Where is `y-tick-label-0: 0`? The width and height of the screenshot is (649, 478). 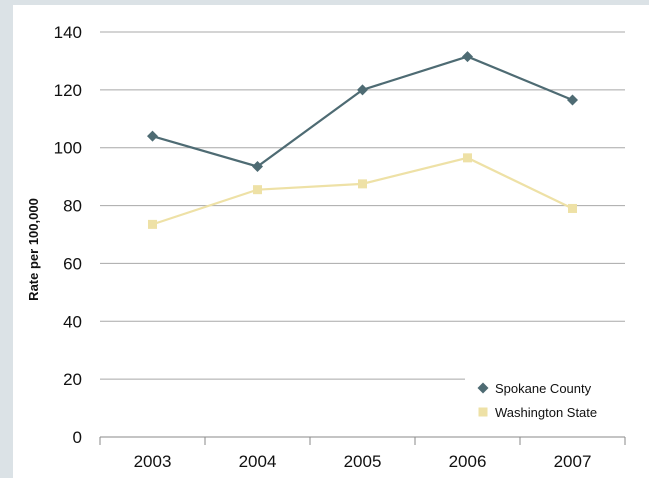 y-tick-label-0: 0 is located at coordinates (77, 437).